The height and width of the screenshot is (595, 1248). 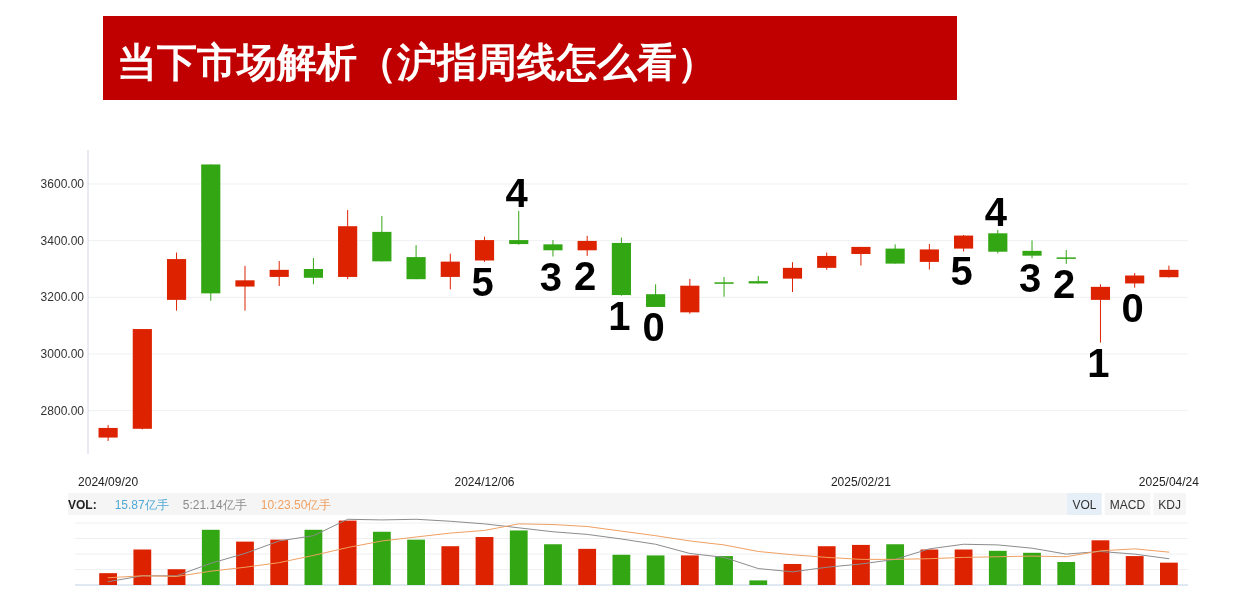 I want to click on y-tick-label: 3000.00, so click(x=62, y=353).